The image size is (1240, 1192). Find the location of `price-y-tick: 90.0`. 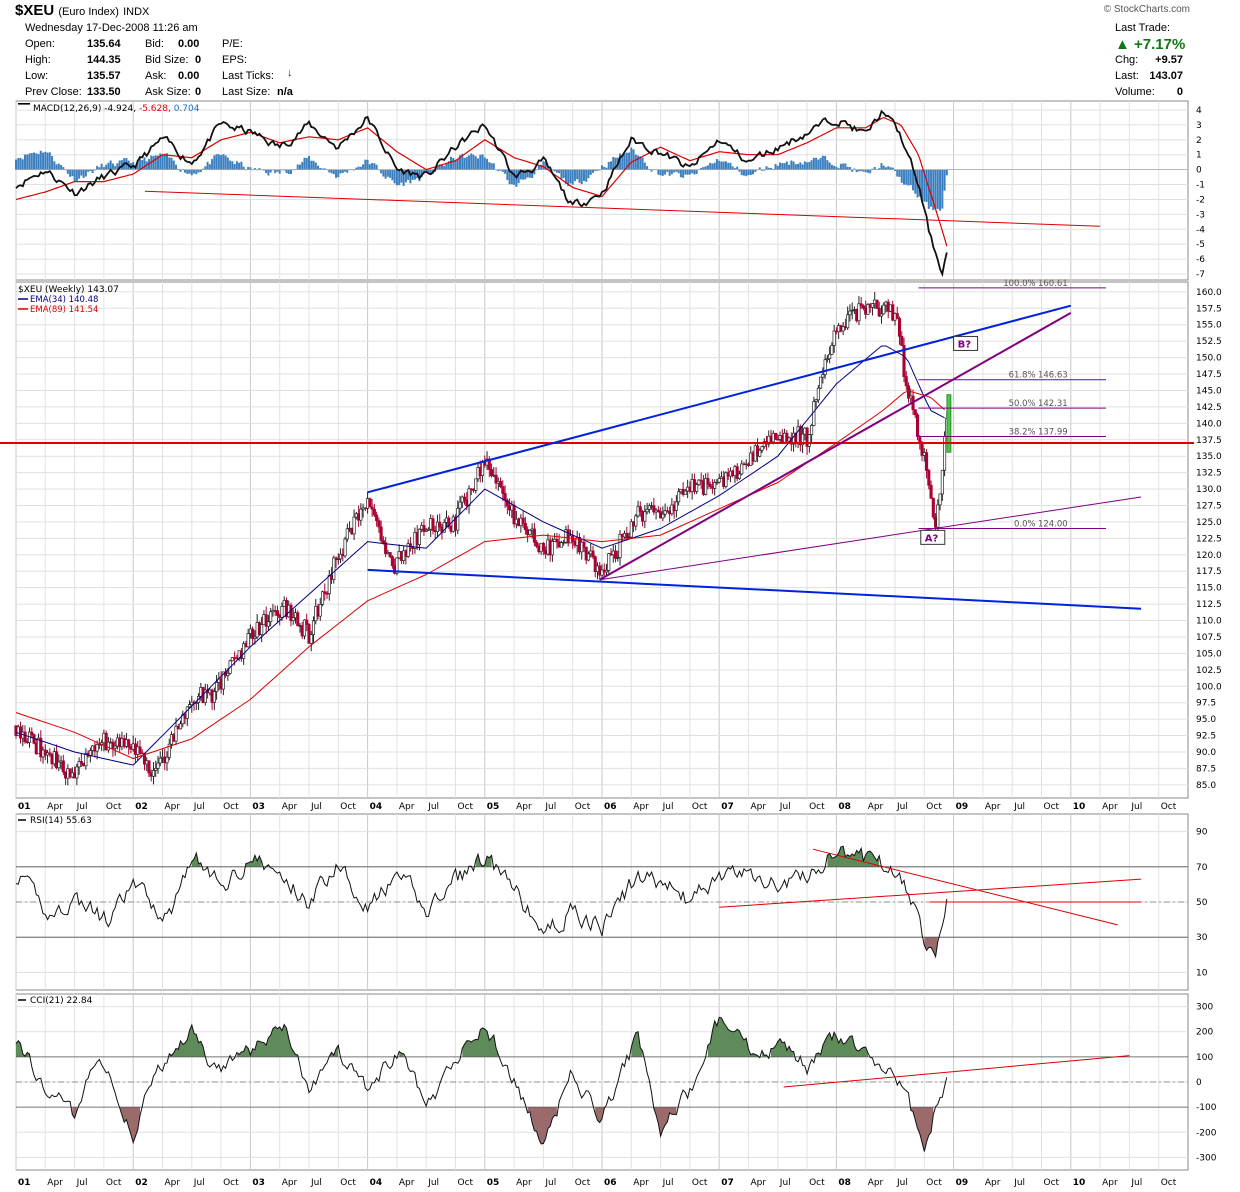

price-y-tick: 90.0 is located at coordinates (1206, 753).